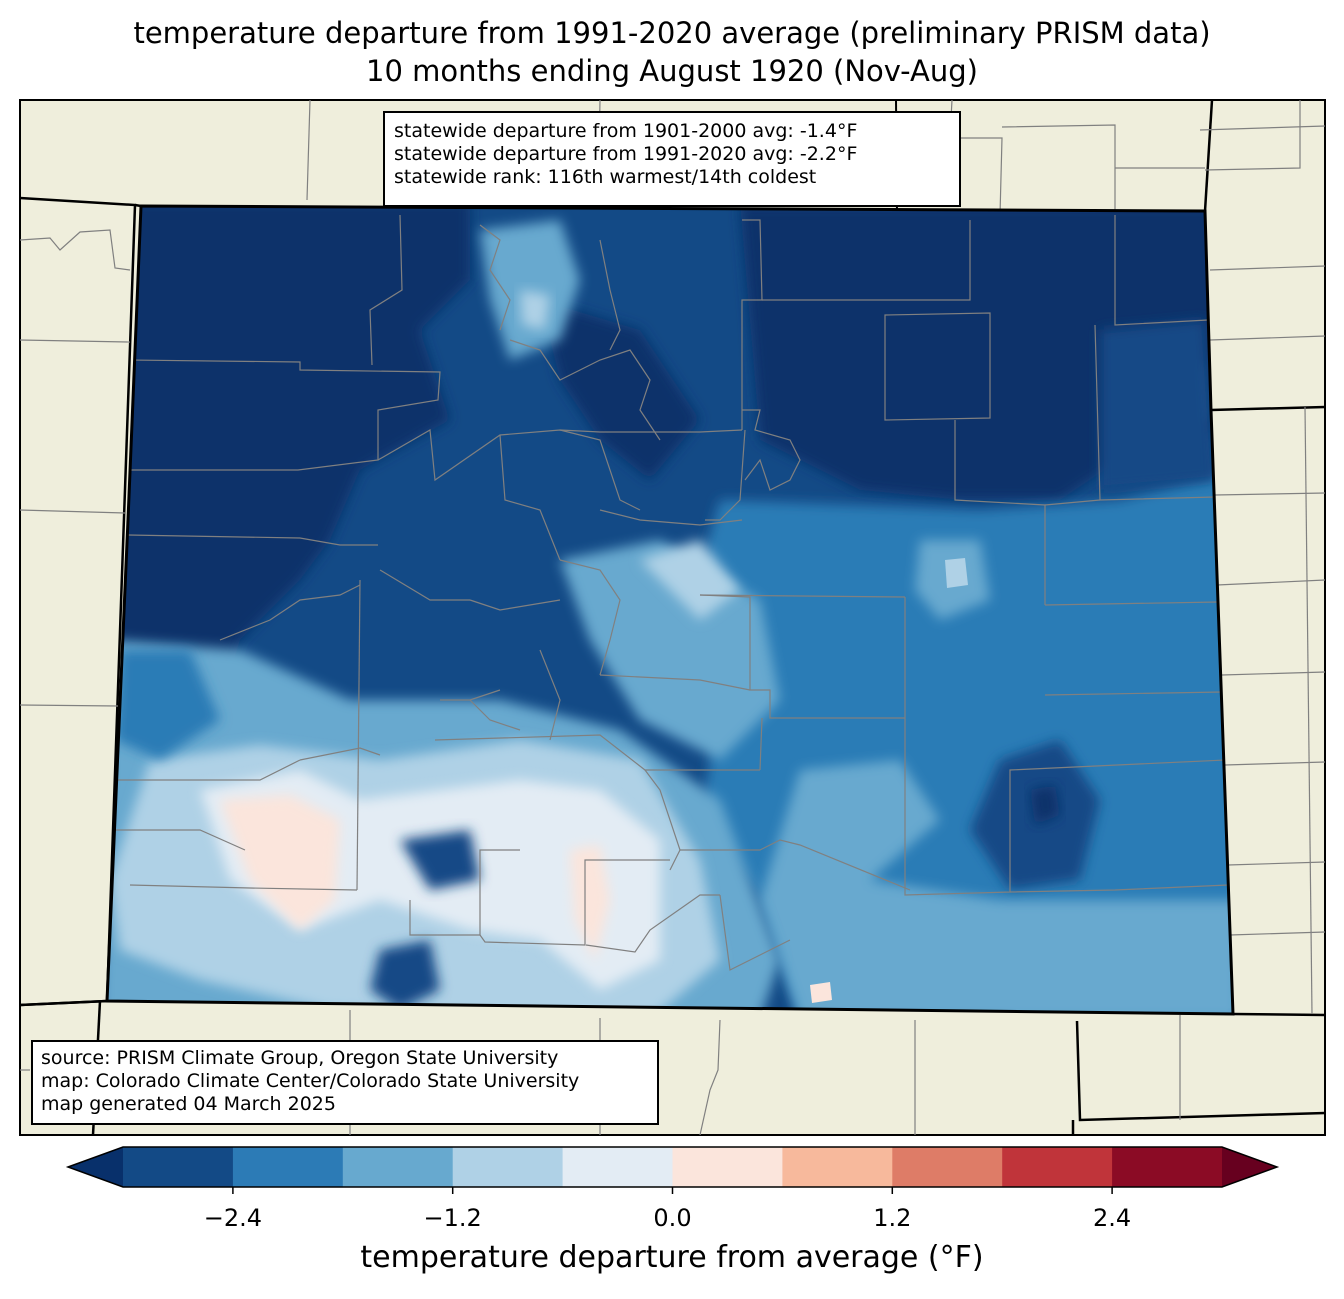 The height and width of the screenshot is (1299, 1344). I want to click on field-band-east-spot, so click(1045, 805).